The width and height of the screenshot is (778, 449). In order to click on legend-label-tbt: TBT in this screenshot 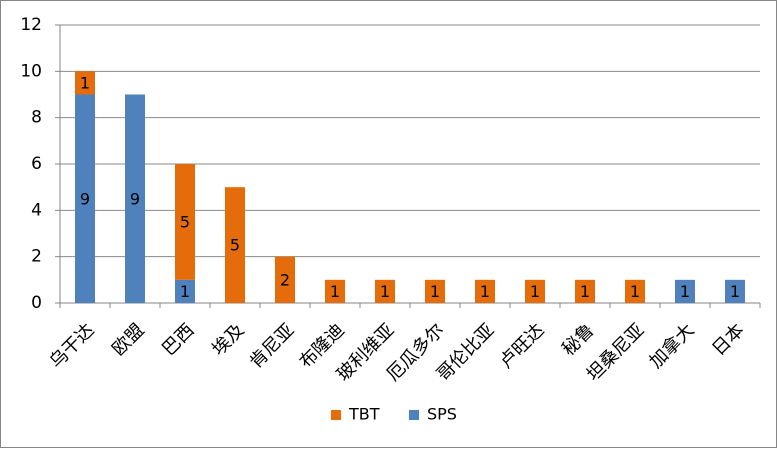, I will do `click(364, 414)`.